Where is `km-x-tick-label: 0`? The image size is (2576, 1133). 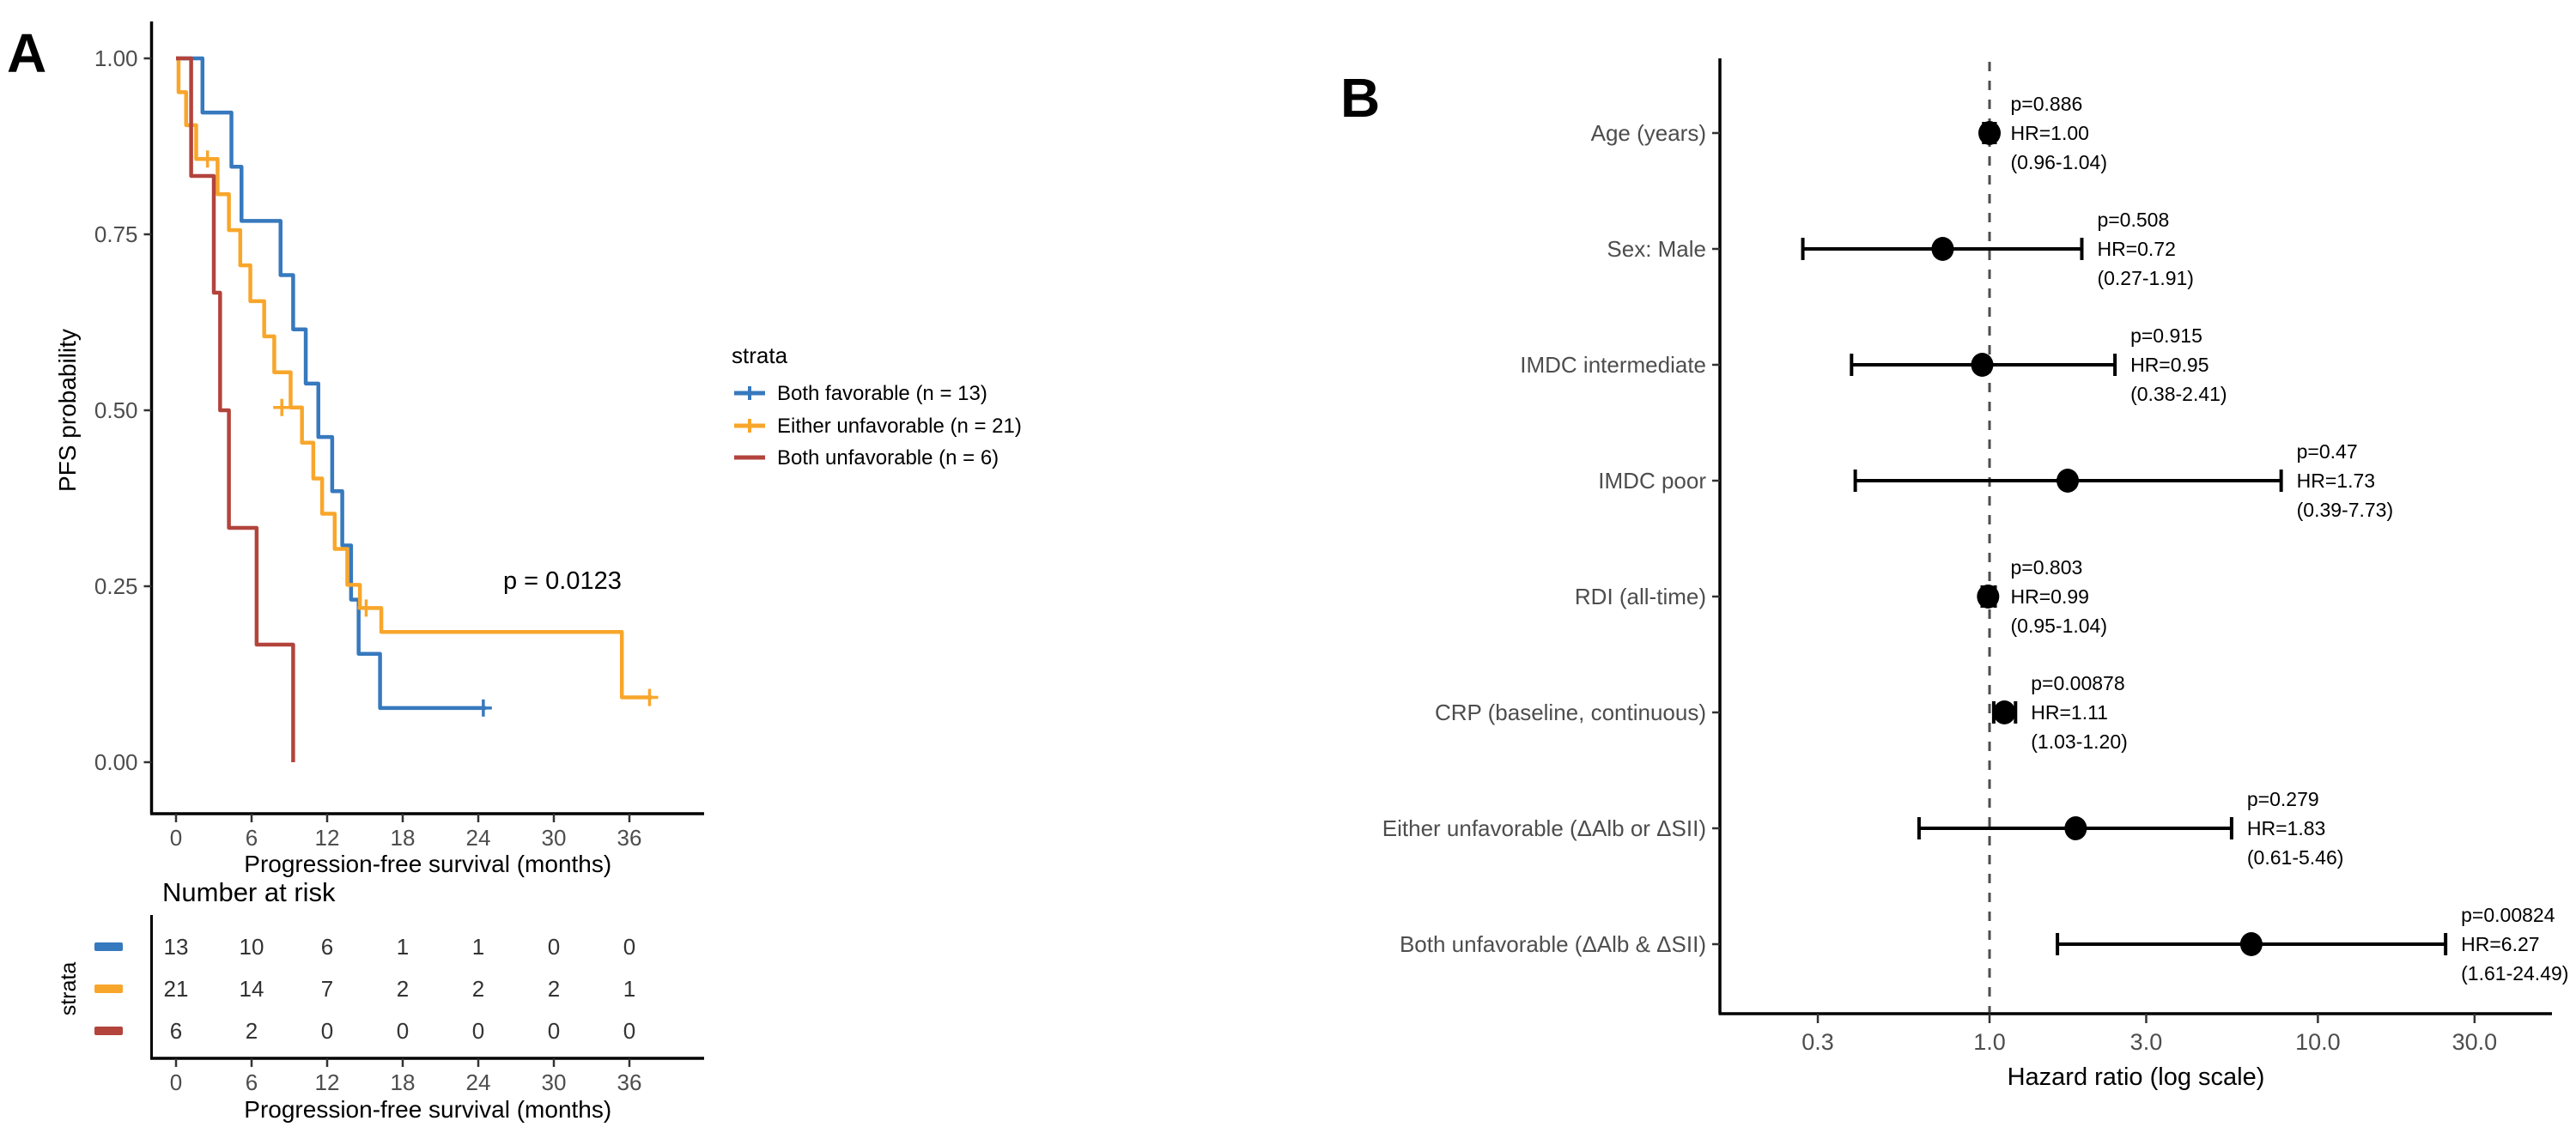
km-x-tick-label: 0 is located at coordinates (176, 838).